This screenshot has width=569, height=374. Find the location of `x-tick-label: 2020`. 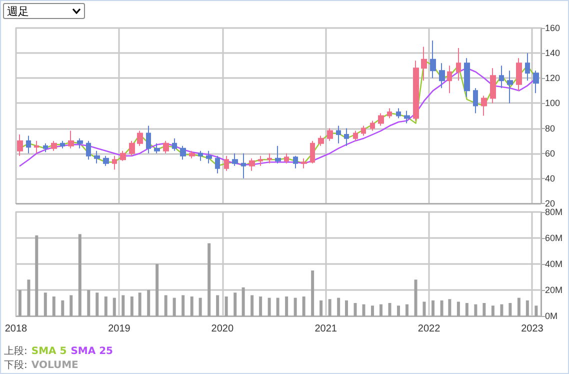

x-tick-label: 2020 is located at coordinates (222, 329).